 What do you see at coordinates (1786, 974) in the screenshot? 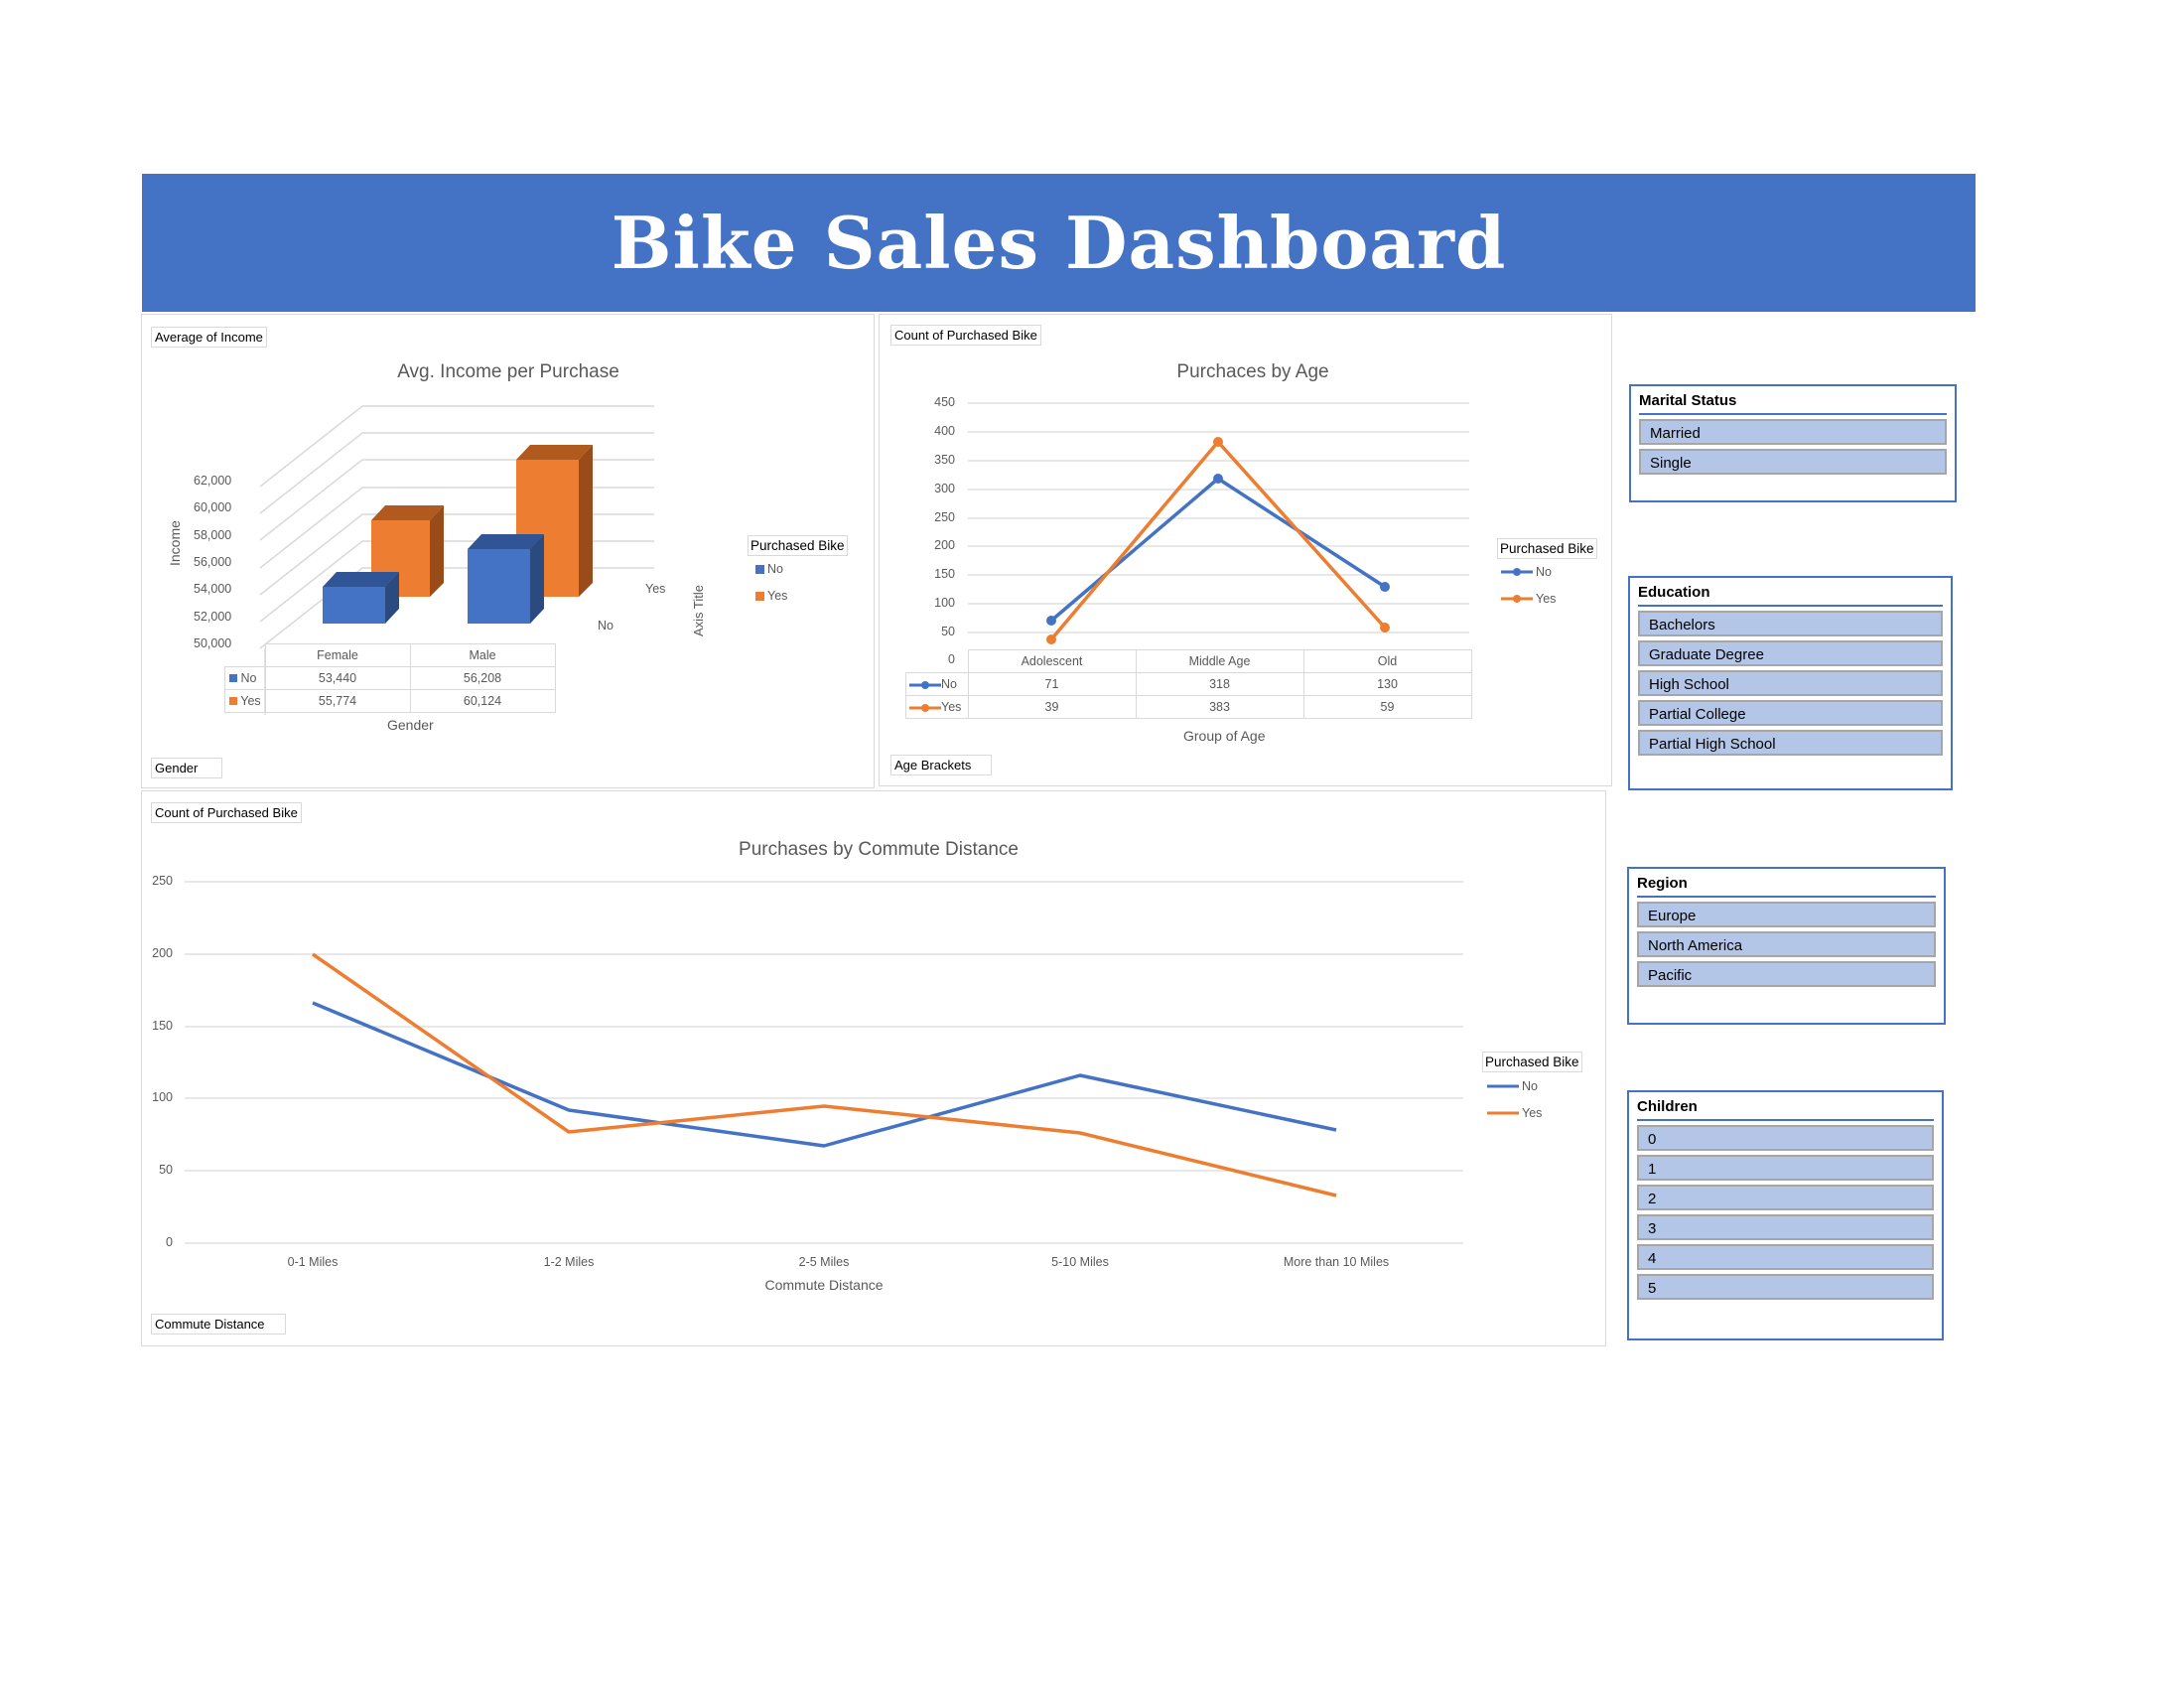
I see `slicer-item-pacific: Pacific` at bounding box center [1786, 974].